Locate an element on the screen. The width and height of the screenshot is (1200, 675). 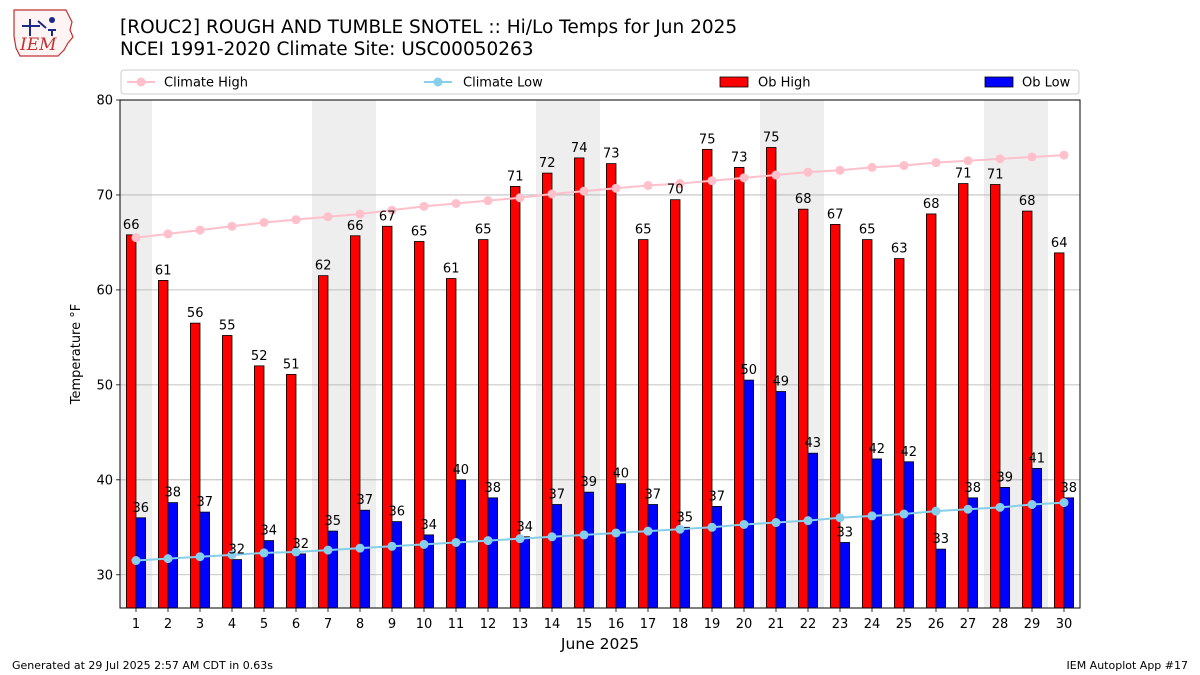
x-tick-label: 8 is located at coordinates (360, 624).